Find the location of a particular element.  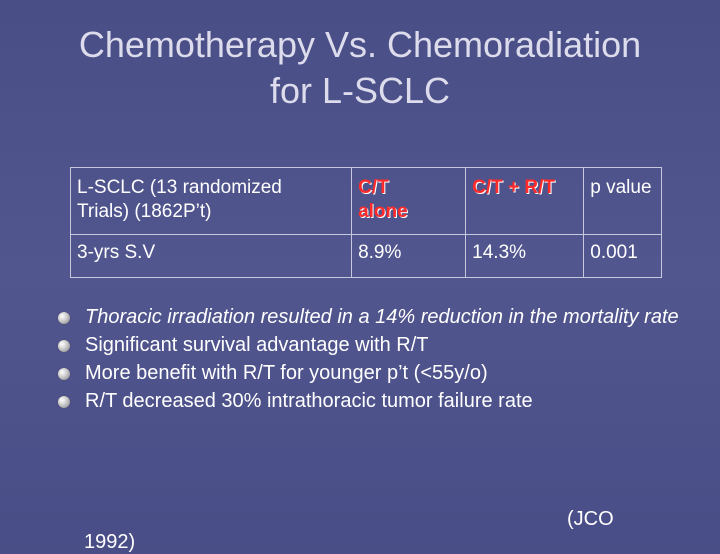

header-ct-alone-line-2: alone is located at coordinates (383, 211).